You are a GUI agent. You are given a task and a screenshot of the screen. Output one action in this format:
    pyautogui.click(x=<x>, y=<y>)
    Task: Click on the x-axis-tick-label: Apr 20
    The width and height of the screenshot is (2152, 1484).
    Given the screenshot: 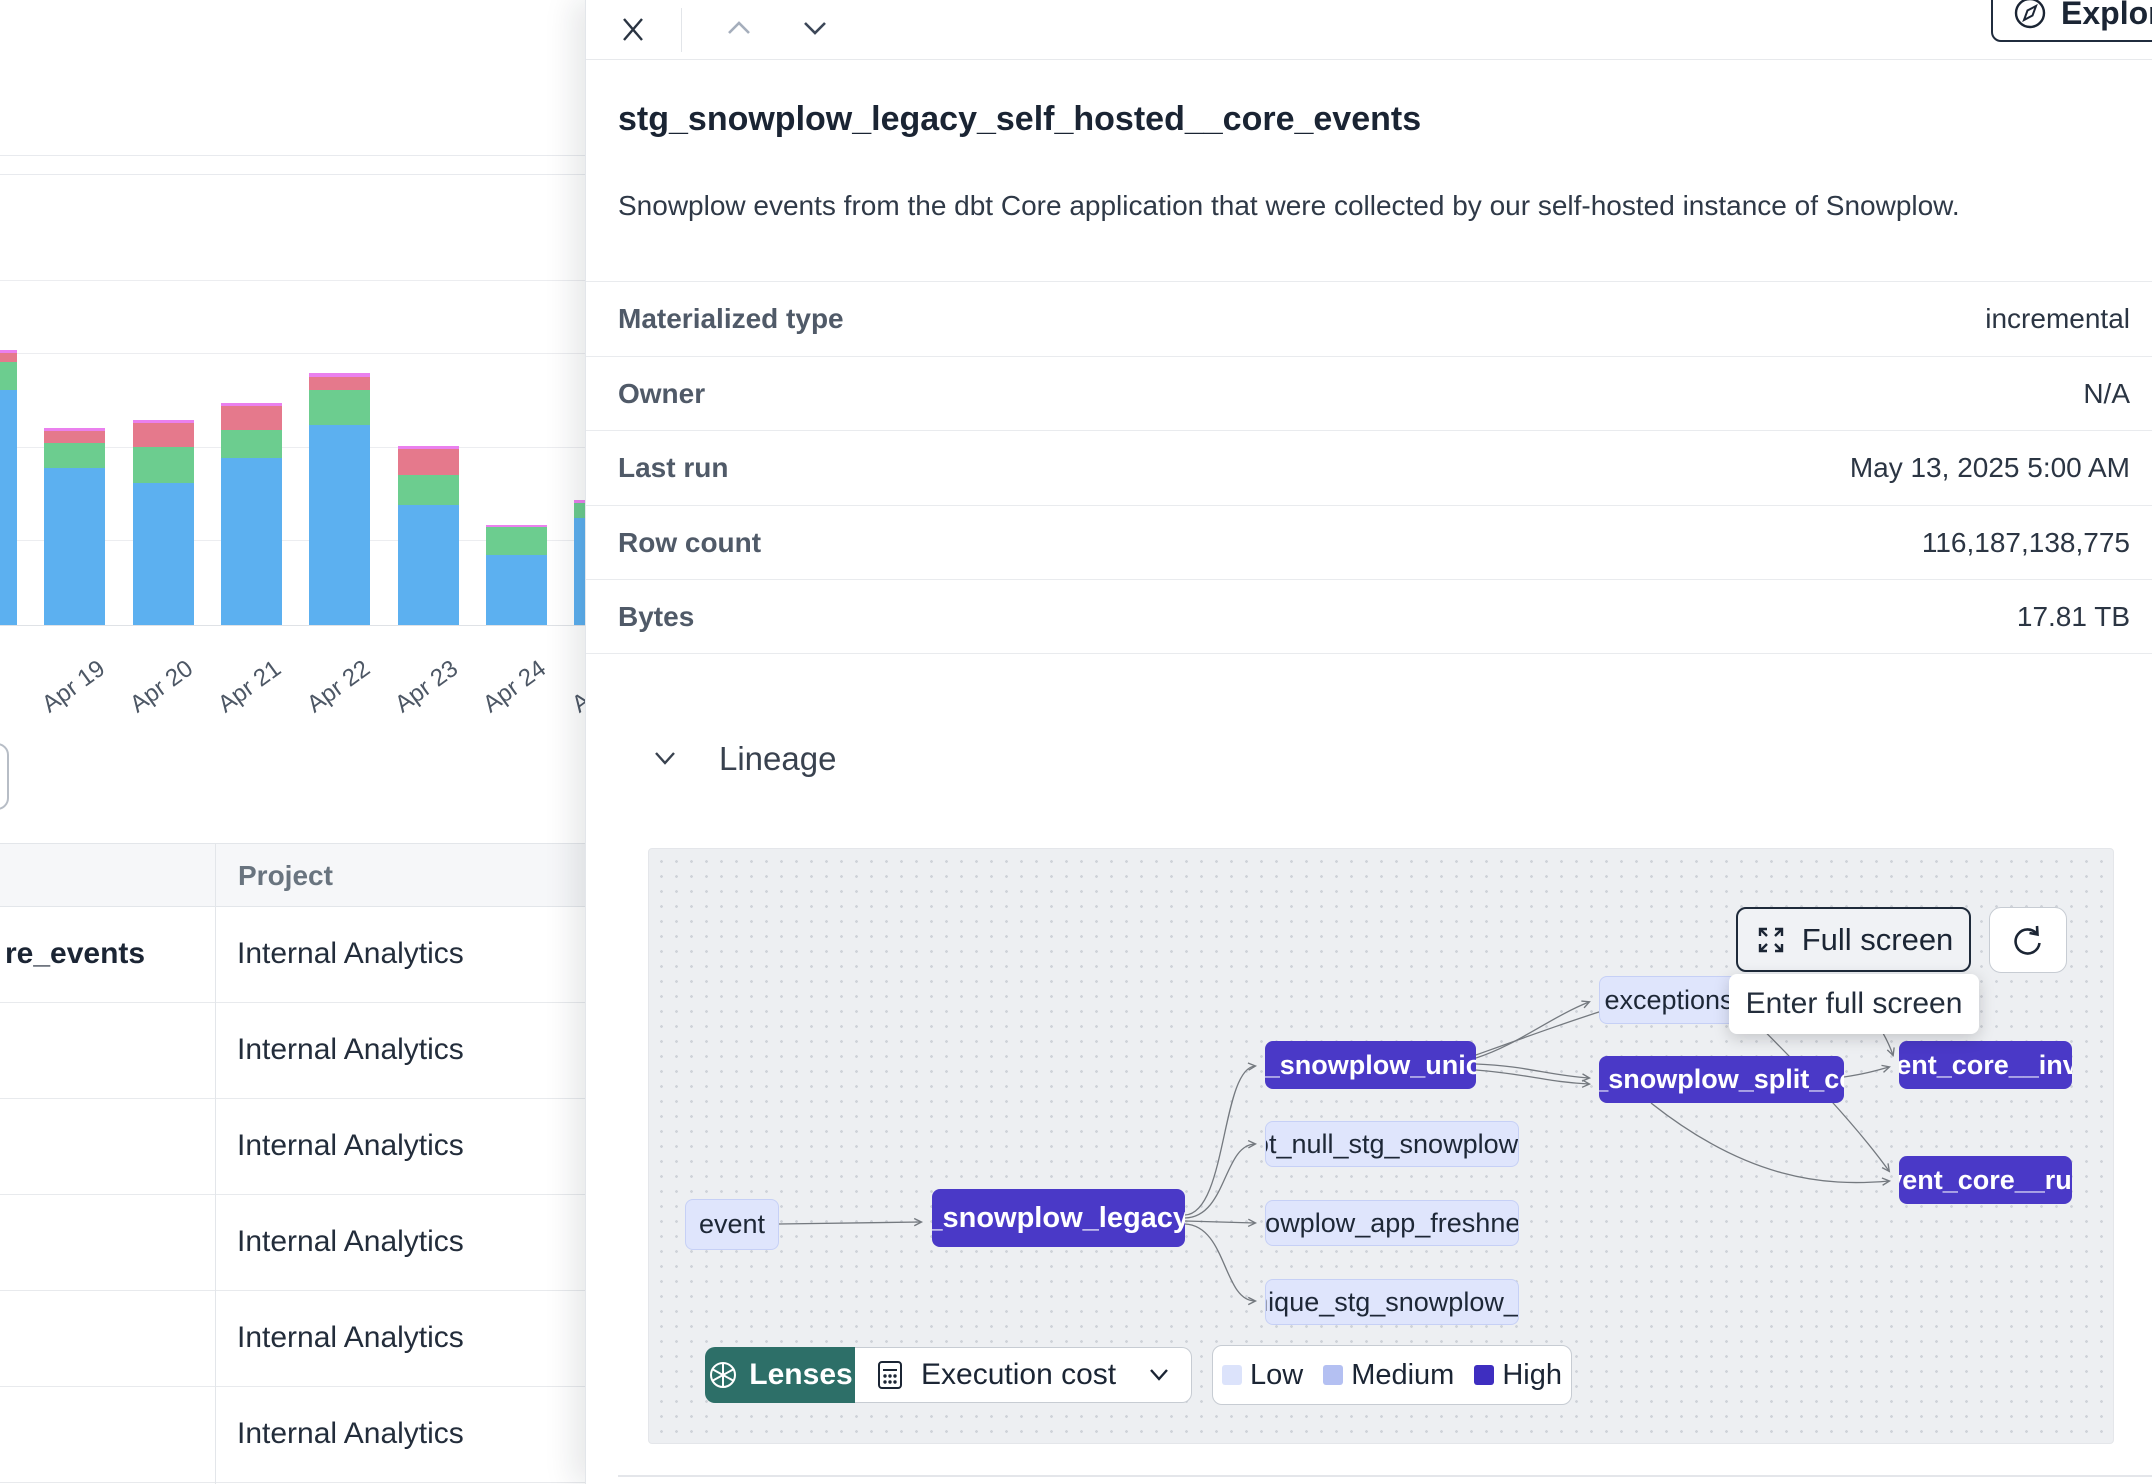 What is the action you would take?
    pyautogui.click(x=162, y=686)
    